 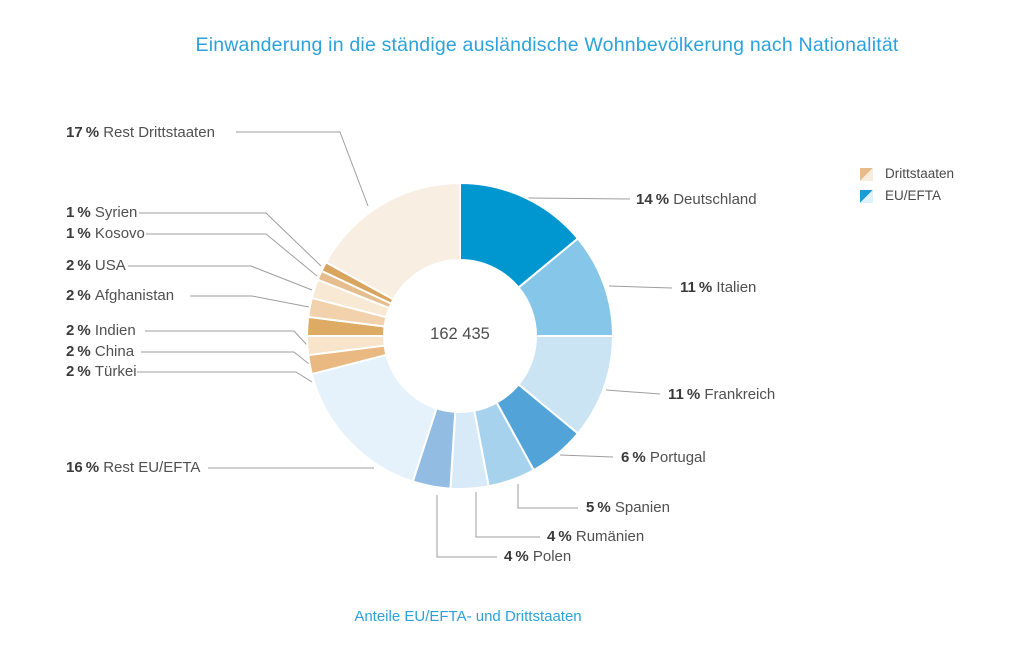 What do you see at coordinates (600, 507) in the screenshot?
I see `segment-percent: 5 %` at bounding box center [600, 507].